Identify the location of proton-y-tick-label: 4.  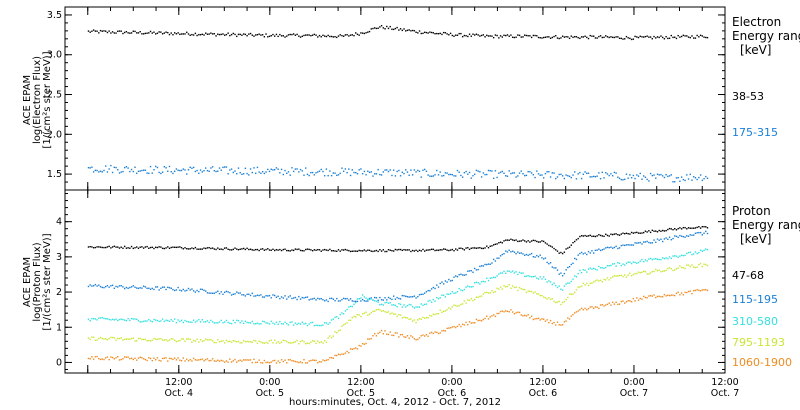
(59, 222).